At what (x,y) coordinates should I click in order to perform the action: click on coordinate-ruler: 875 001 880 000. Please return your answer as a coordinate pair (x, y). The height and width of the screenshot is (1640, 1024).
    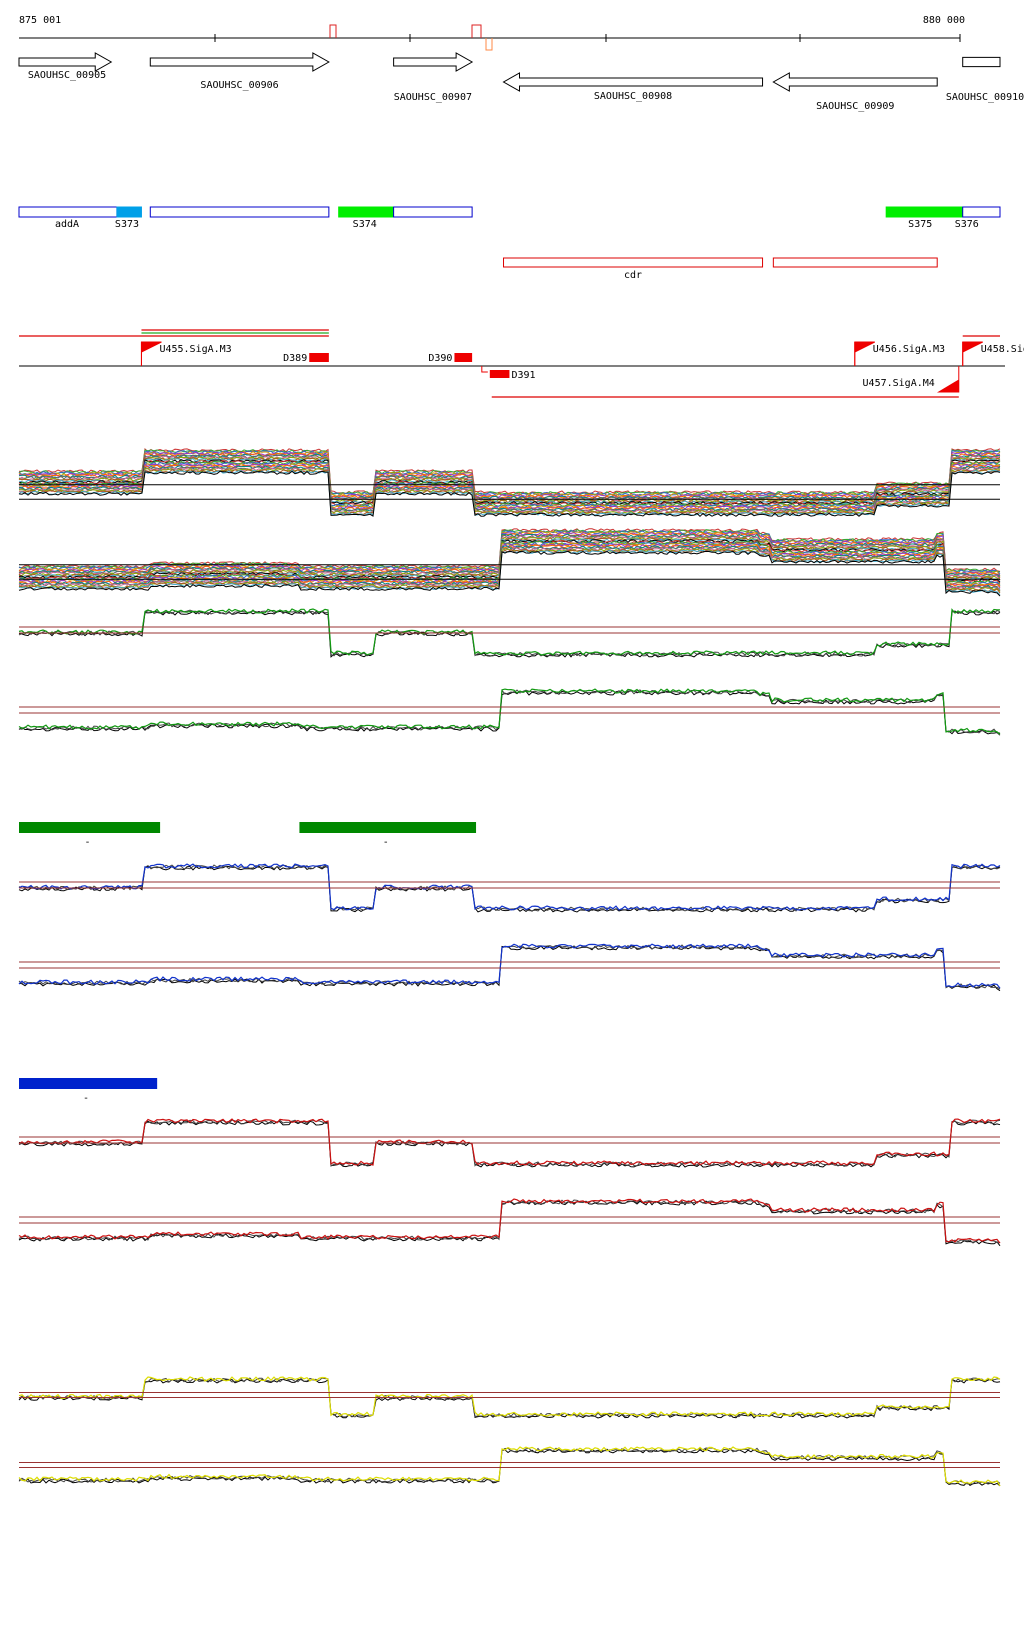
    Looking at the image, I should click on (492, 33).